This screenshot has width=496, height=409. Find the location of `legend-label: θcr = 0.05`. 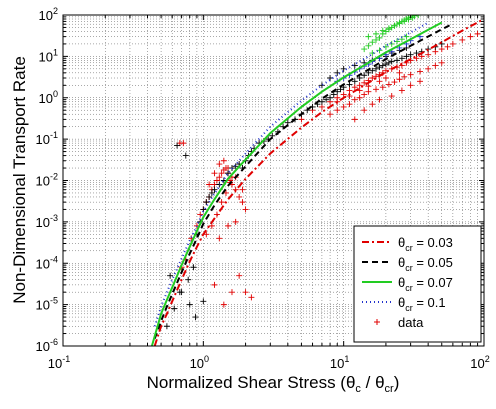

legend-label: θcr = 0.05 is located at coordinates (425, 264).